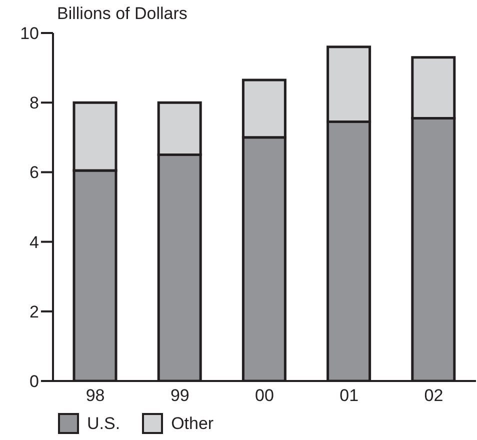 The height and width of the screenshot is (440, 477). I want to click on y-tick-label: 4, so click(34, 242).